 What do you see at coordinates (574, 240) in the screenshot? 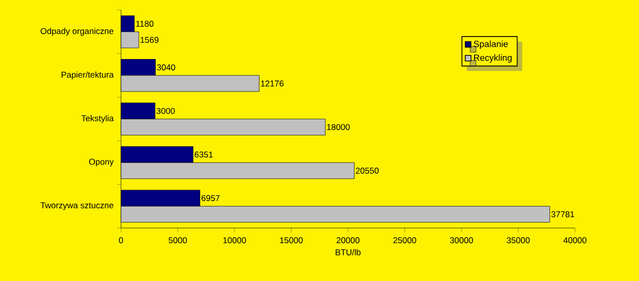
I see `x-tick-label: 40000` at bounding box center [574, 240].